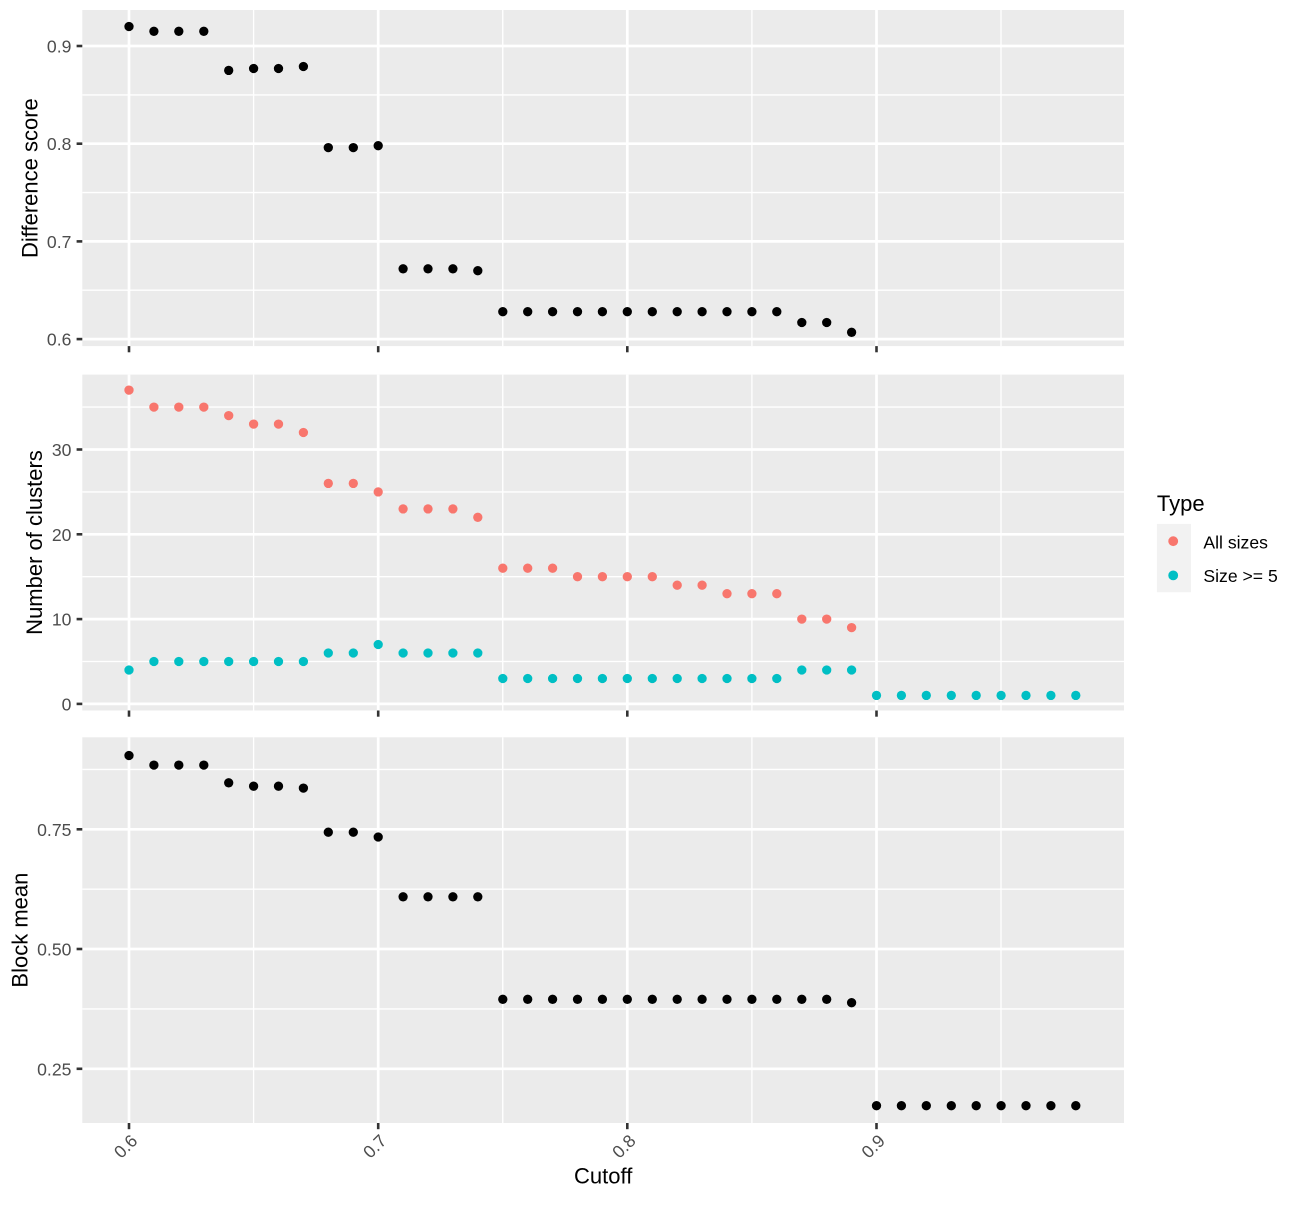  What do you see at coordinates (59, 242) in the screenshot?
I see `svg-text: 0.7` at bounding box center [59, 242].